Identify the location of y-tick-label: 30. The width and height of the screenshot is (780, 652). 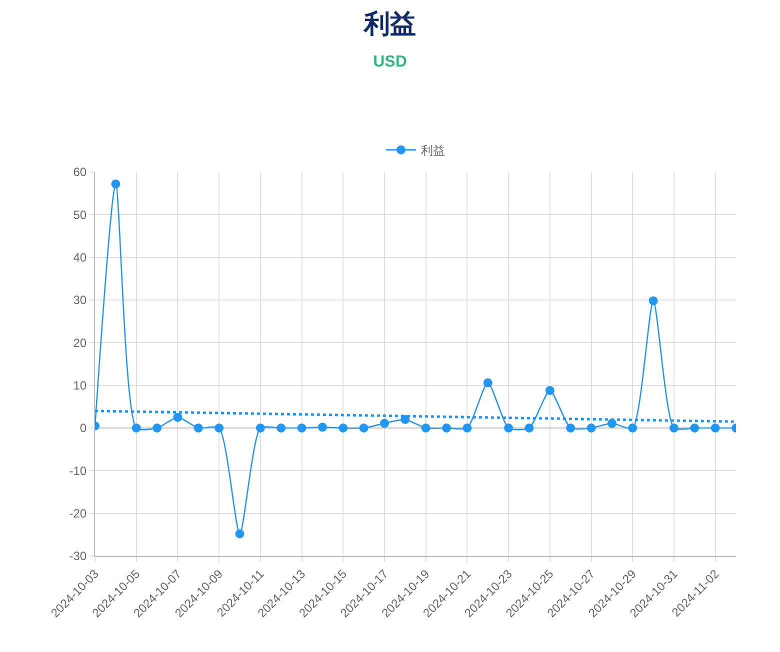
(80, 300).